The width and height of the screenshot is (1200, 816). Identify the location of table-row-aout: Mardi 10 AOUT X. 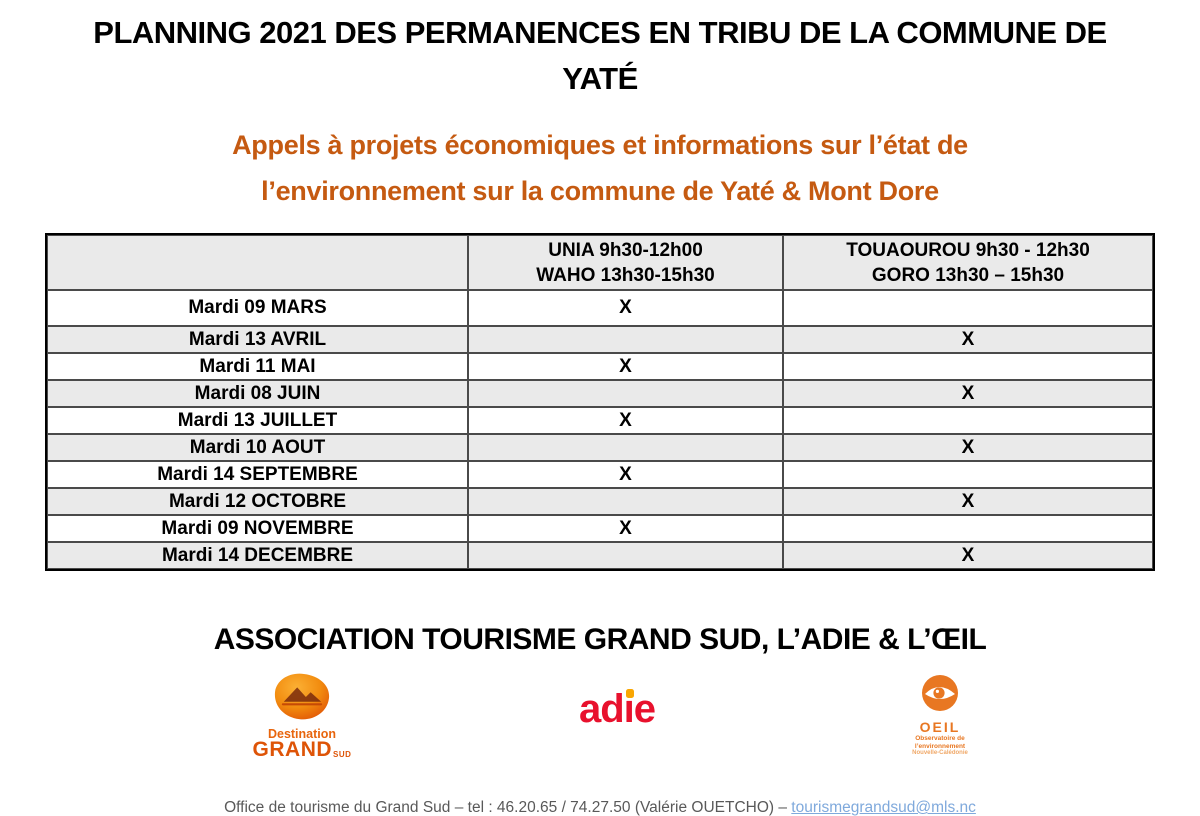
(600, 447).